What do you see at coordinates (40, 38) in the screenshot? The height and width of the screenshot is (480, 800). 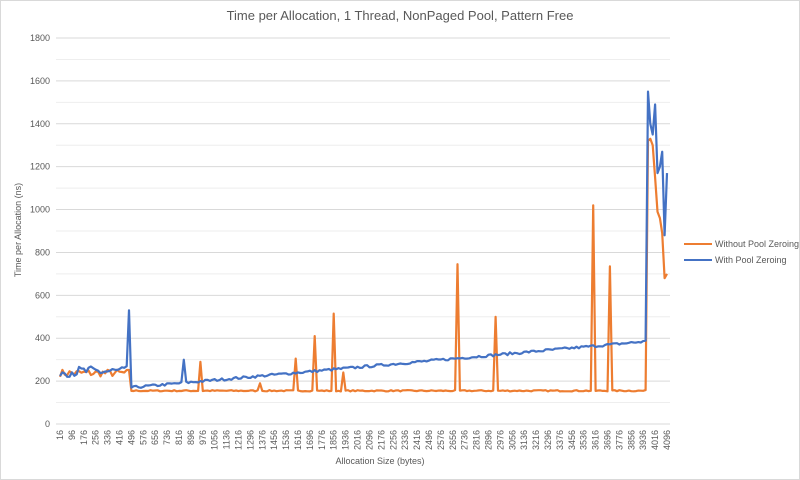 I see `svg-text: 1800` at bounding box center [40, 38].